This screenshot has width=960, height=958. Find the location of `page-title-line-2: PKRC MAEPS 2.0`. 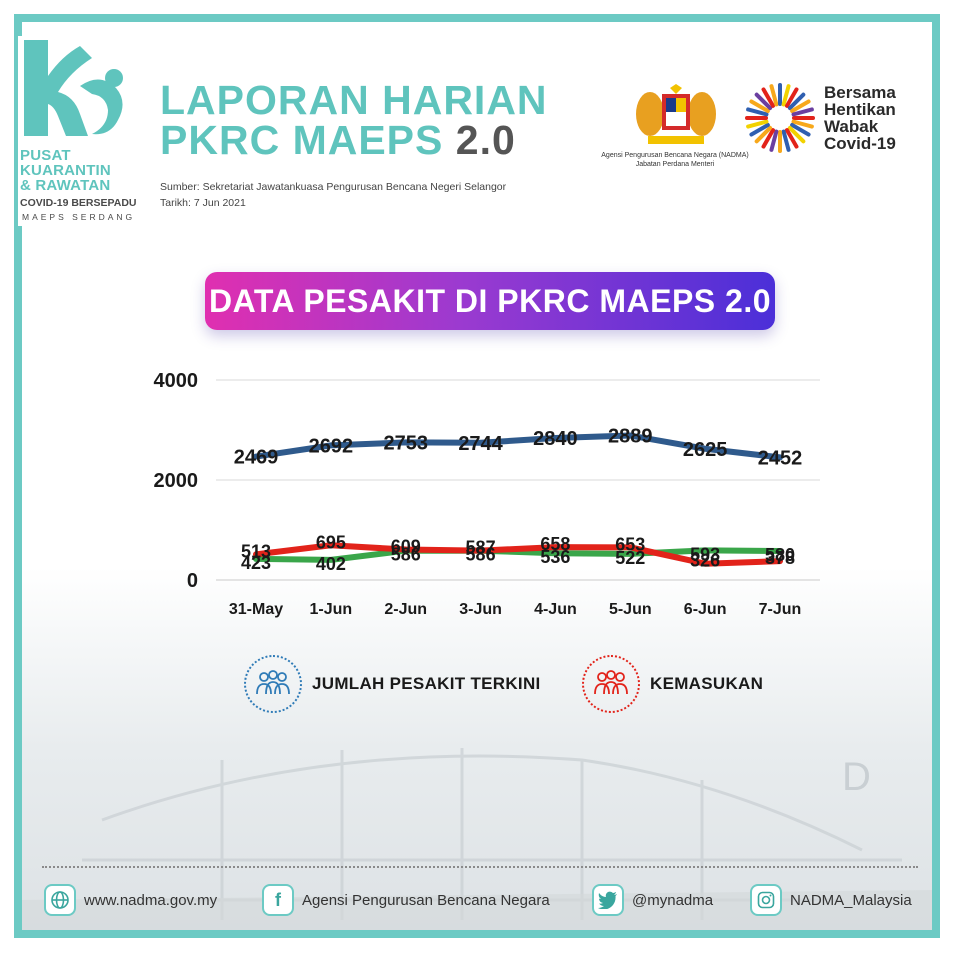

page-title-line-2: PKRC MAEPS 2.0 is located at coordinates (338, 140).